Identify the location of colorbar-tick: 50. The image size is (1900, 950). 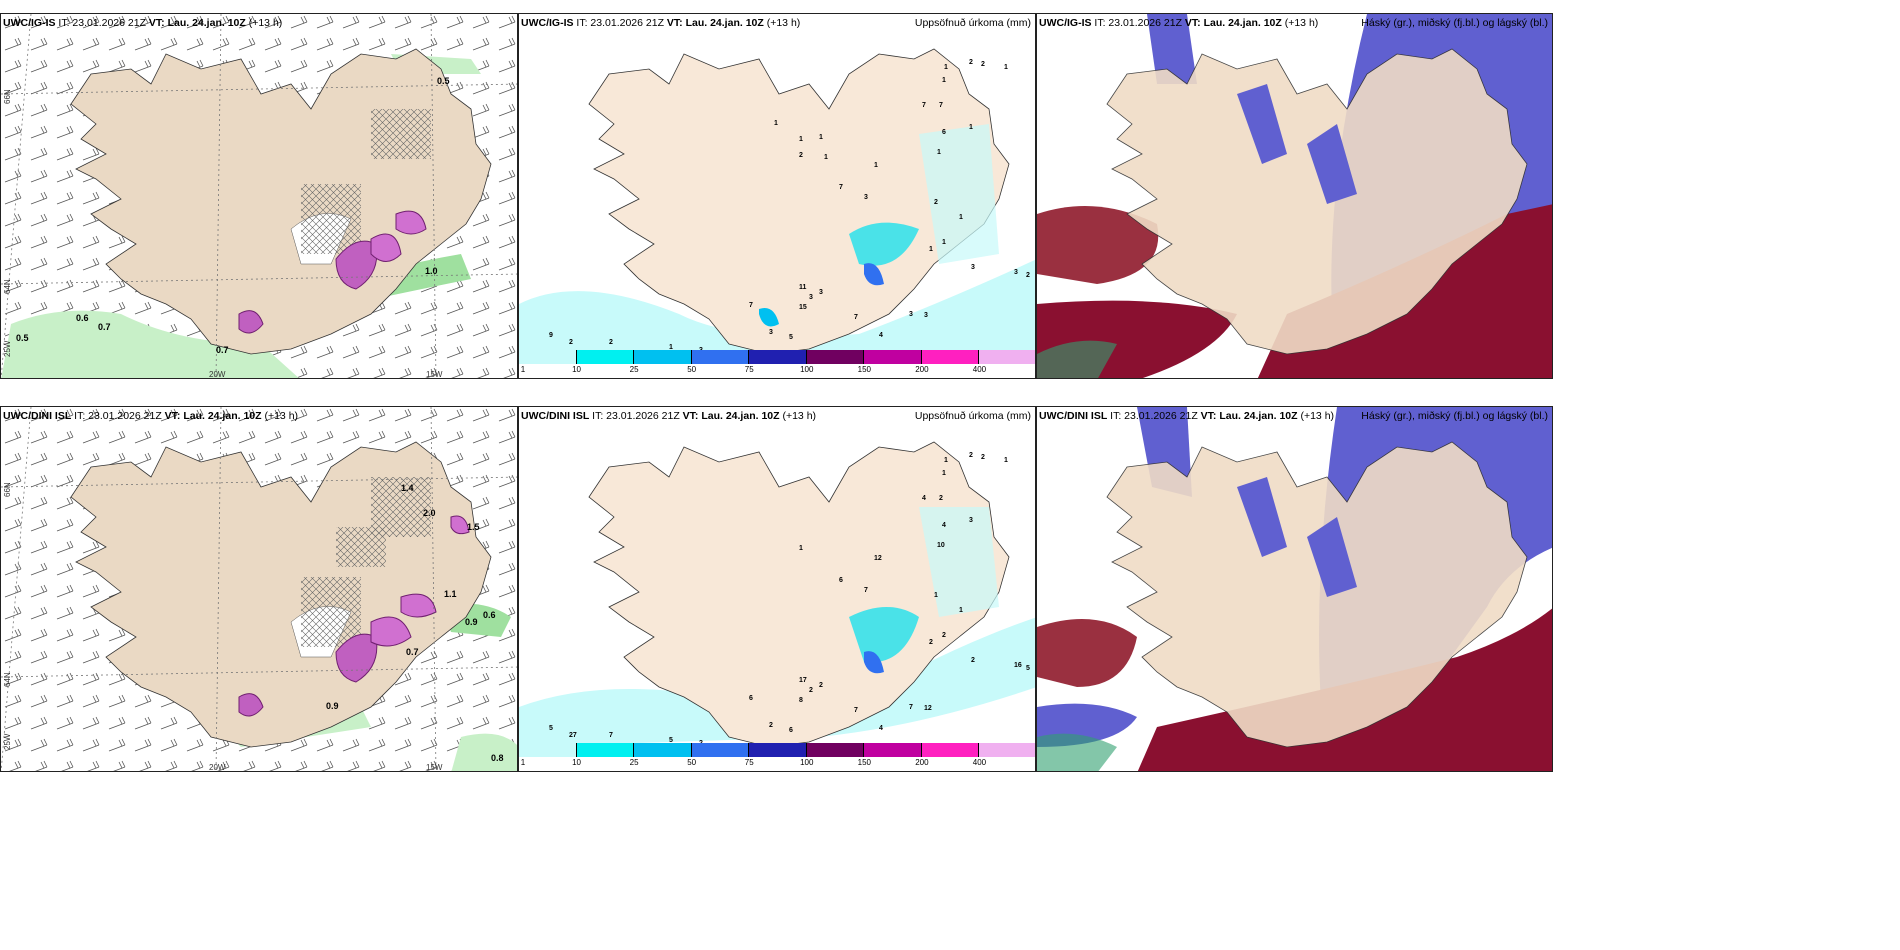
(692, 369).